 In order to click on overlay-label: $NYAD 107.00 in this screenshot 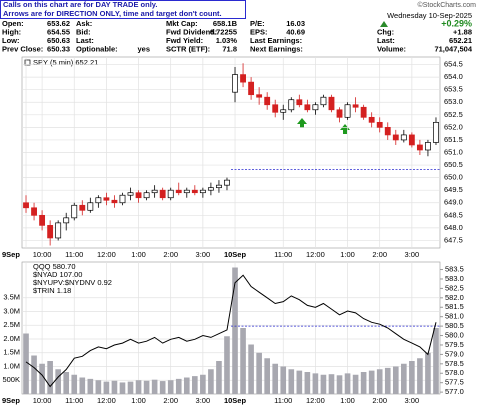, I will do `click(57, 274)`.